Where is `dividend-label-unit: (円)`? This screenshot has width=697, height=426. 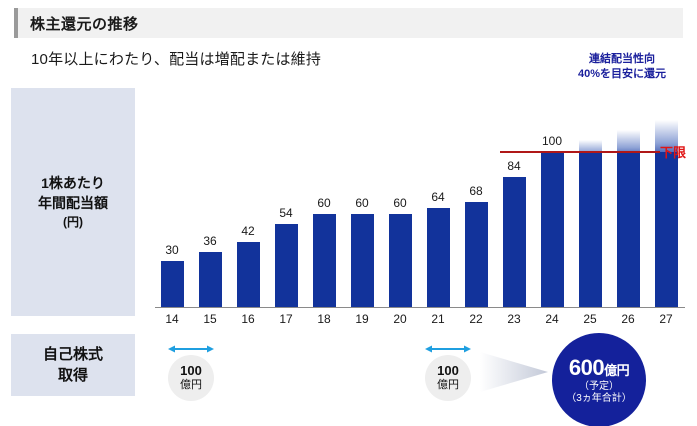 dividend-label-unit: (円) is located at coordinates (73, 221).